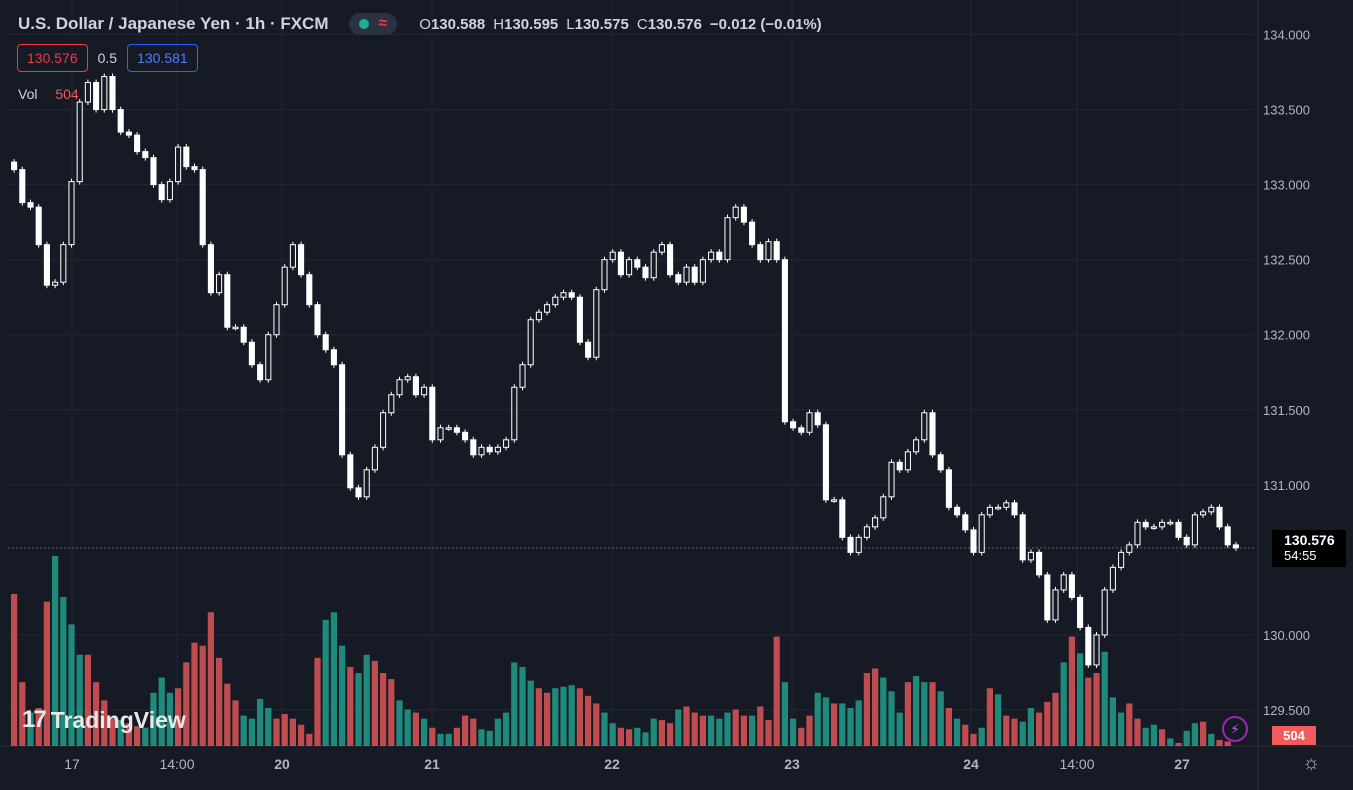 This screenshot has height=790, width=1353. I want to click on symbol-title: U.S. Dollar / Japanese Yen · 1h · FXCM, so click(173, 23).